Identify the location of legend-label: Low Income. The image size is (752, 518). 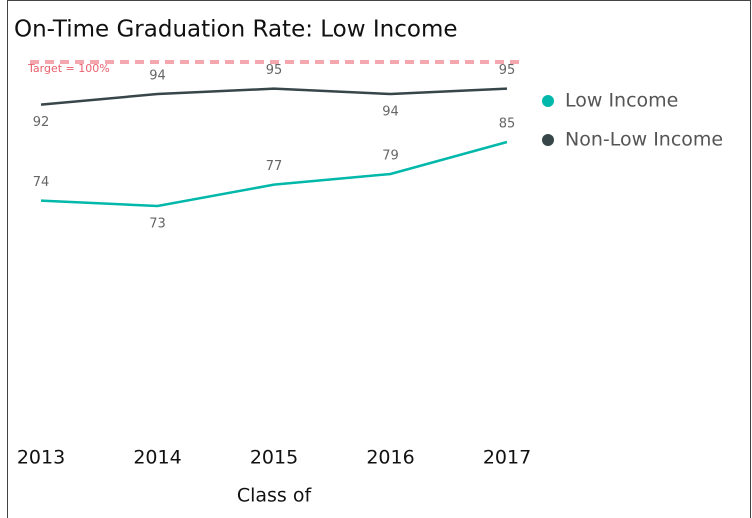
(621, 101).